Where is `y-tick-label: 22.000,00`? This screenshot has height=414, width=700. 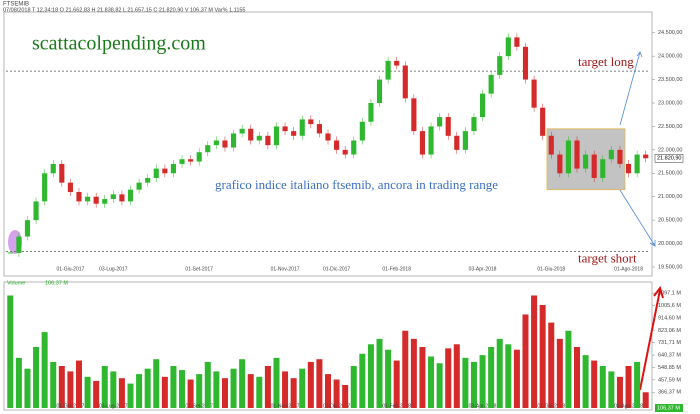 y-tick-label: 22.000,00 is located at coordinates (670, 150).